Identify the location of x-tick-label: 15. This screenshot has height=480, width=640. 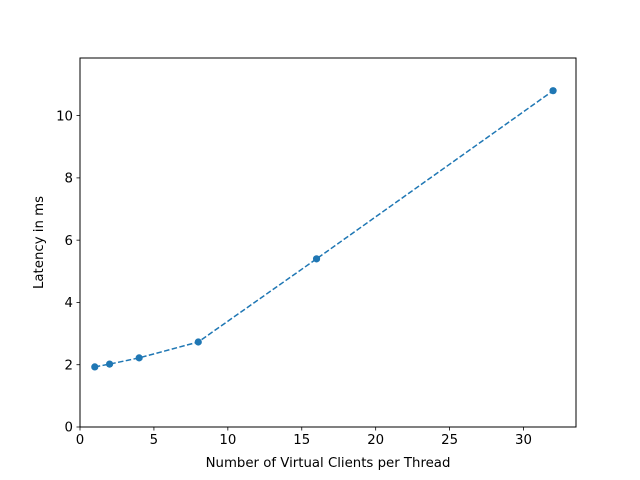
(301, 440).